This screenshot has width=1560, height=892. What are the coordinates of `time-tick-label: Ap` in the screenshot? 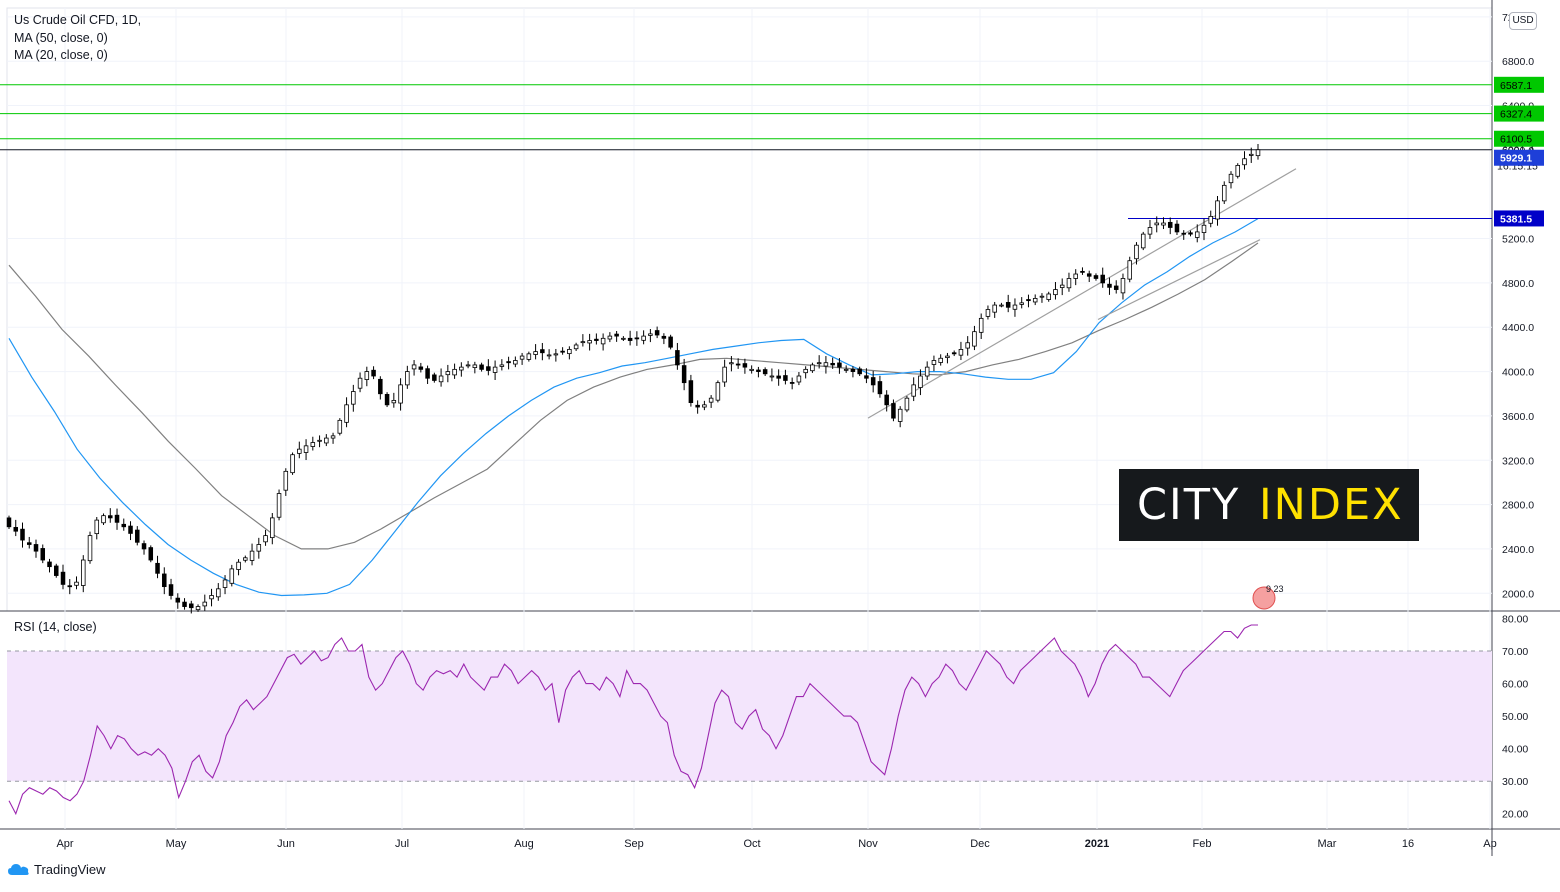 It's located at (1489, 844).